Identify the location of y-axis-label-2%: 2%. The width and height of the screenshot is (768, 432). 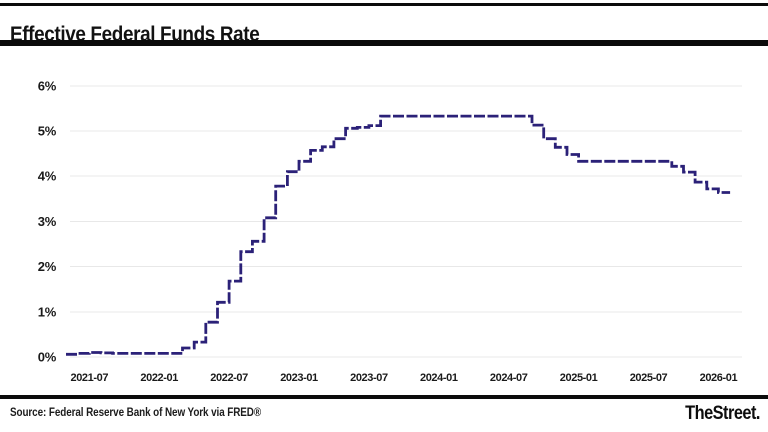
(47, 266).